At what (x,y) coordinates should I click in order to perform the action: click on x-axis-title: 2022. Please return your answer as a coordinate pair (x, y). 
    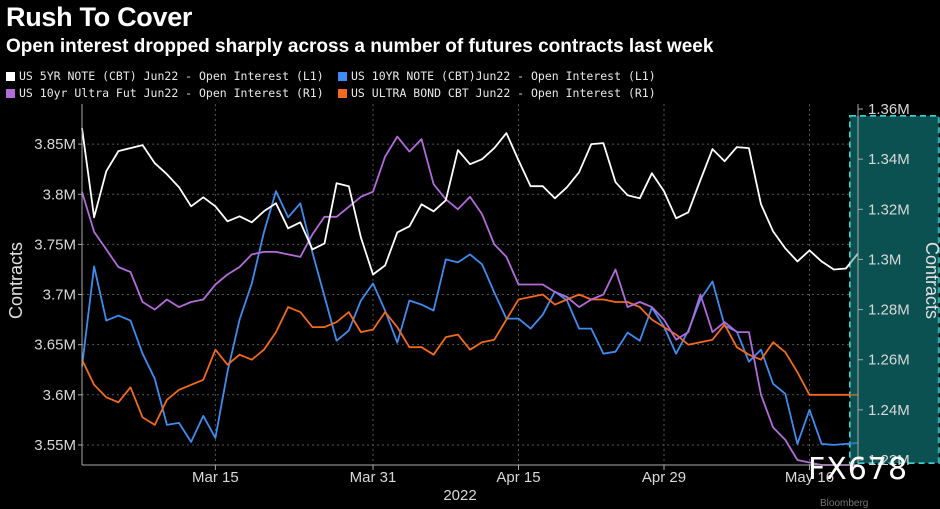
    Looking at the image, I should click on (459, 495).